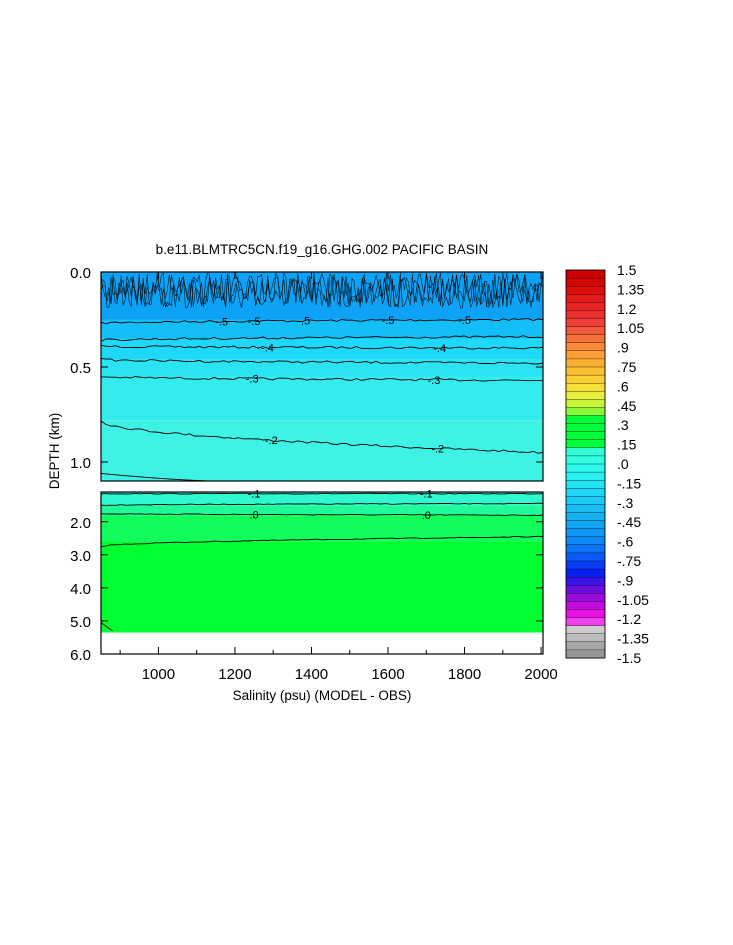 The image size is (733, 945). Describe the element at coordinates (625, 503) in the screenshot. I see `colorbar-label: -.3` at that location.